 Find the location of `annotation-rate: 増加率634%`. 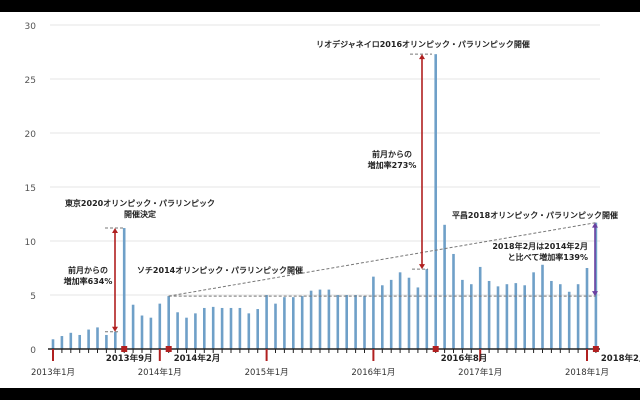

annotation-rate: 増加率634% is located at coordinates (88, 281).